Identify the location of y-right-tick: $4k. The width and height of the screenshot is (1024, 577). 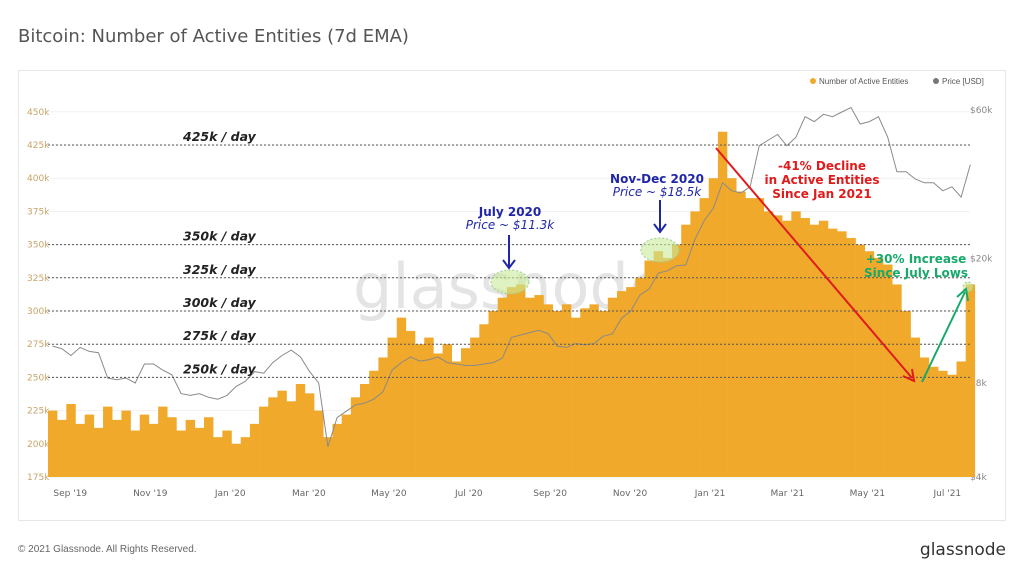
(978, 478).